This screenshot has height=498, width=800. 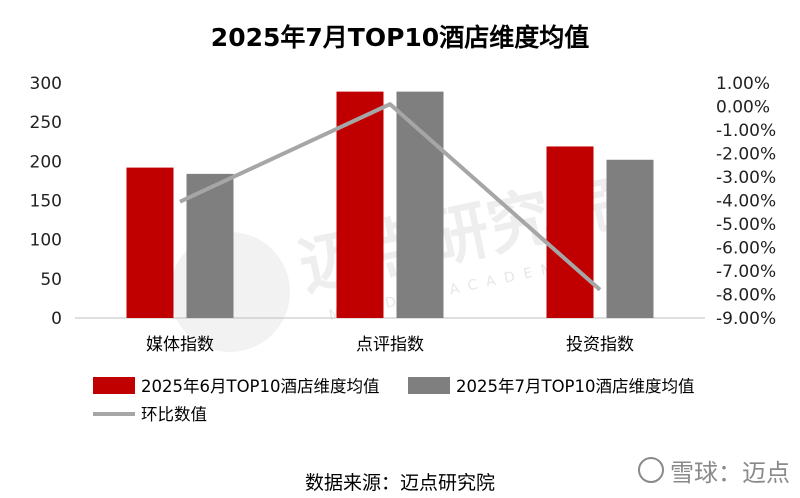 What do you see at coordinates (180, 345) in the screenshot?
I see `x-tick-label: 媒体指数` at bounding box center [180, 345].